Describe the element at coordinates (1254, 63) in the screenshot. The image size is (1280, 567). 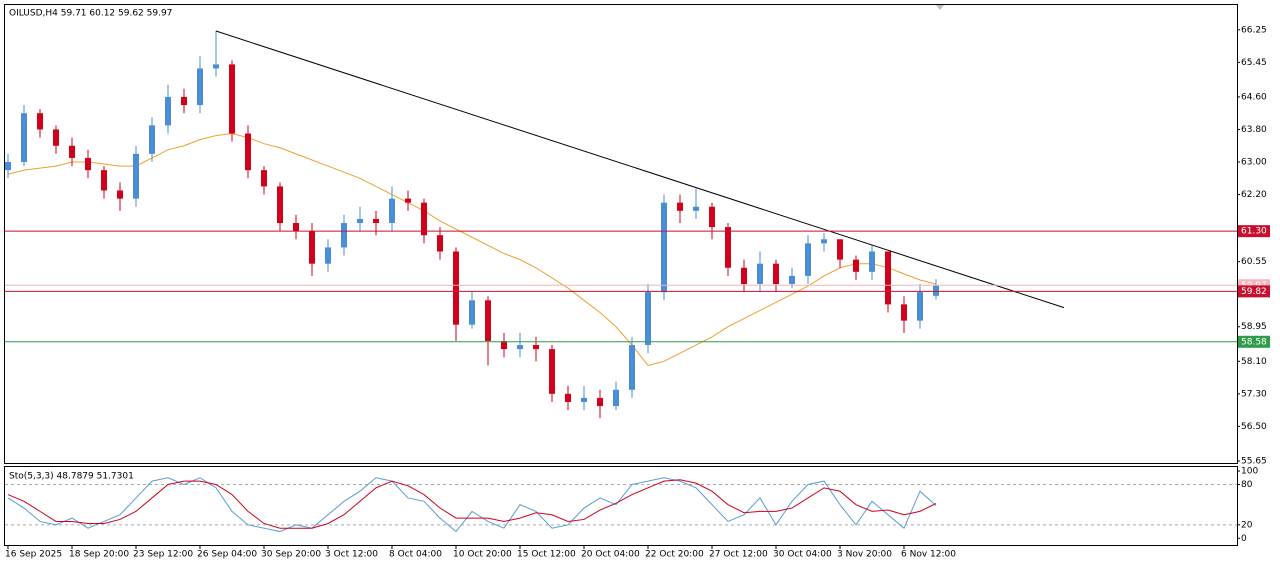
I see `y-tick-label: 65.45` at that location.